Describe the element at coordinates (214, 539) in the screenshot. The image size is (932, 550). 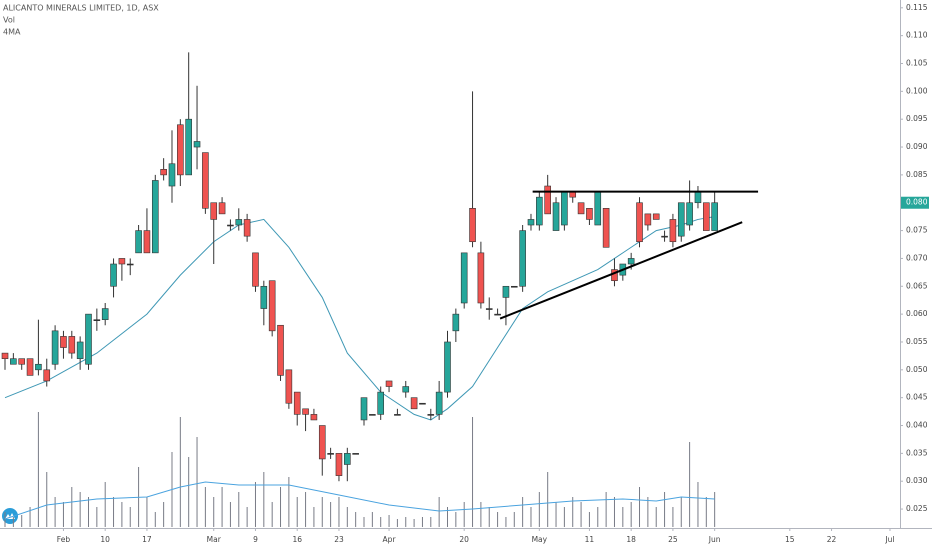
I see `x-tick-label: Mar` at that location.